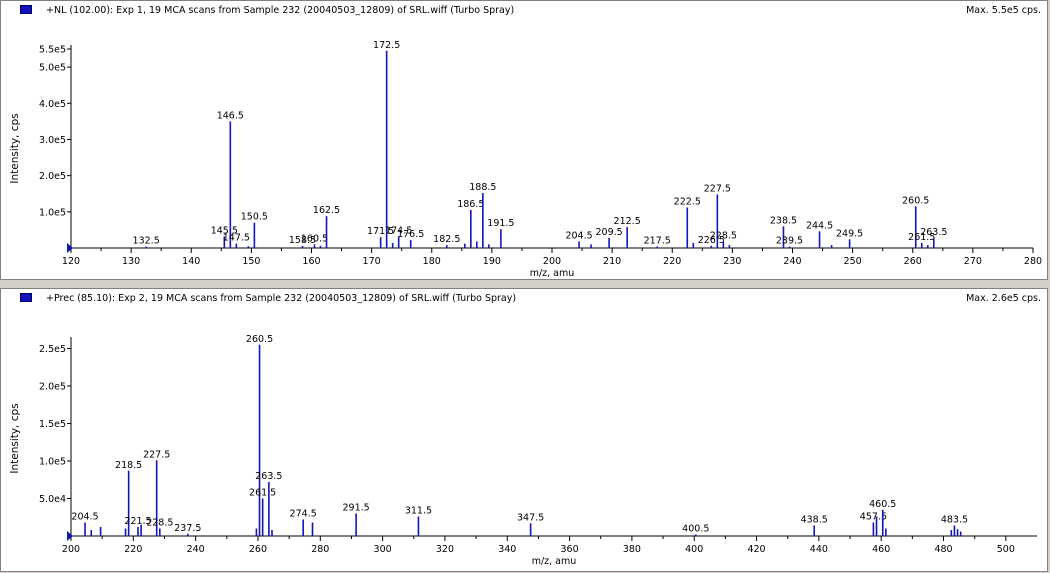  I want to click on peak-label: 400.5, so click(695, 529).